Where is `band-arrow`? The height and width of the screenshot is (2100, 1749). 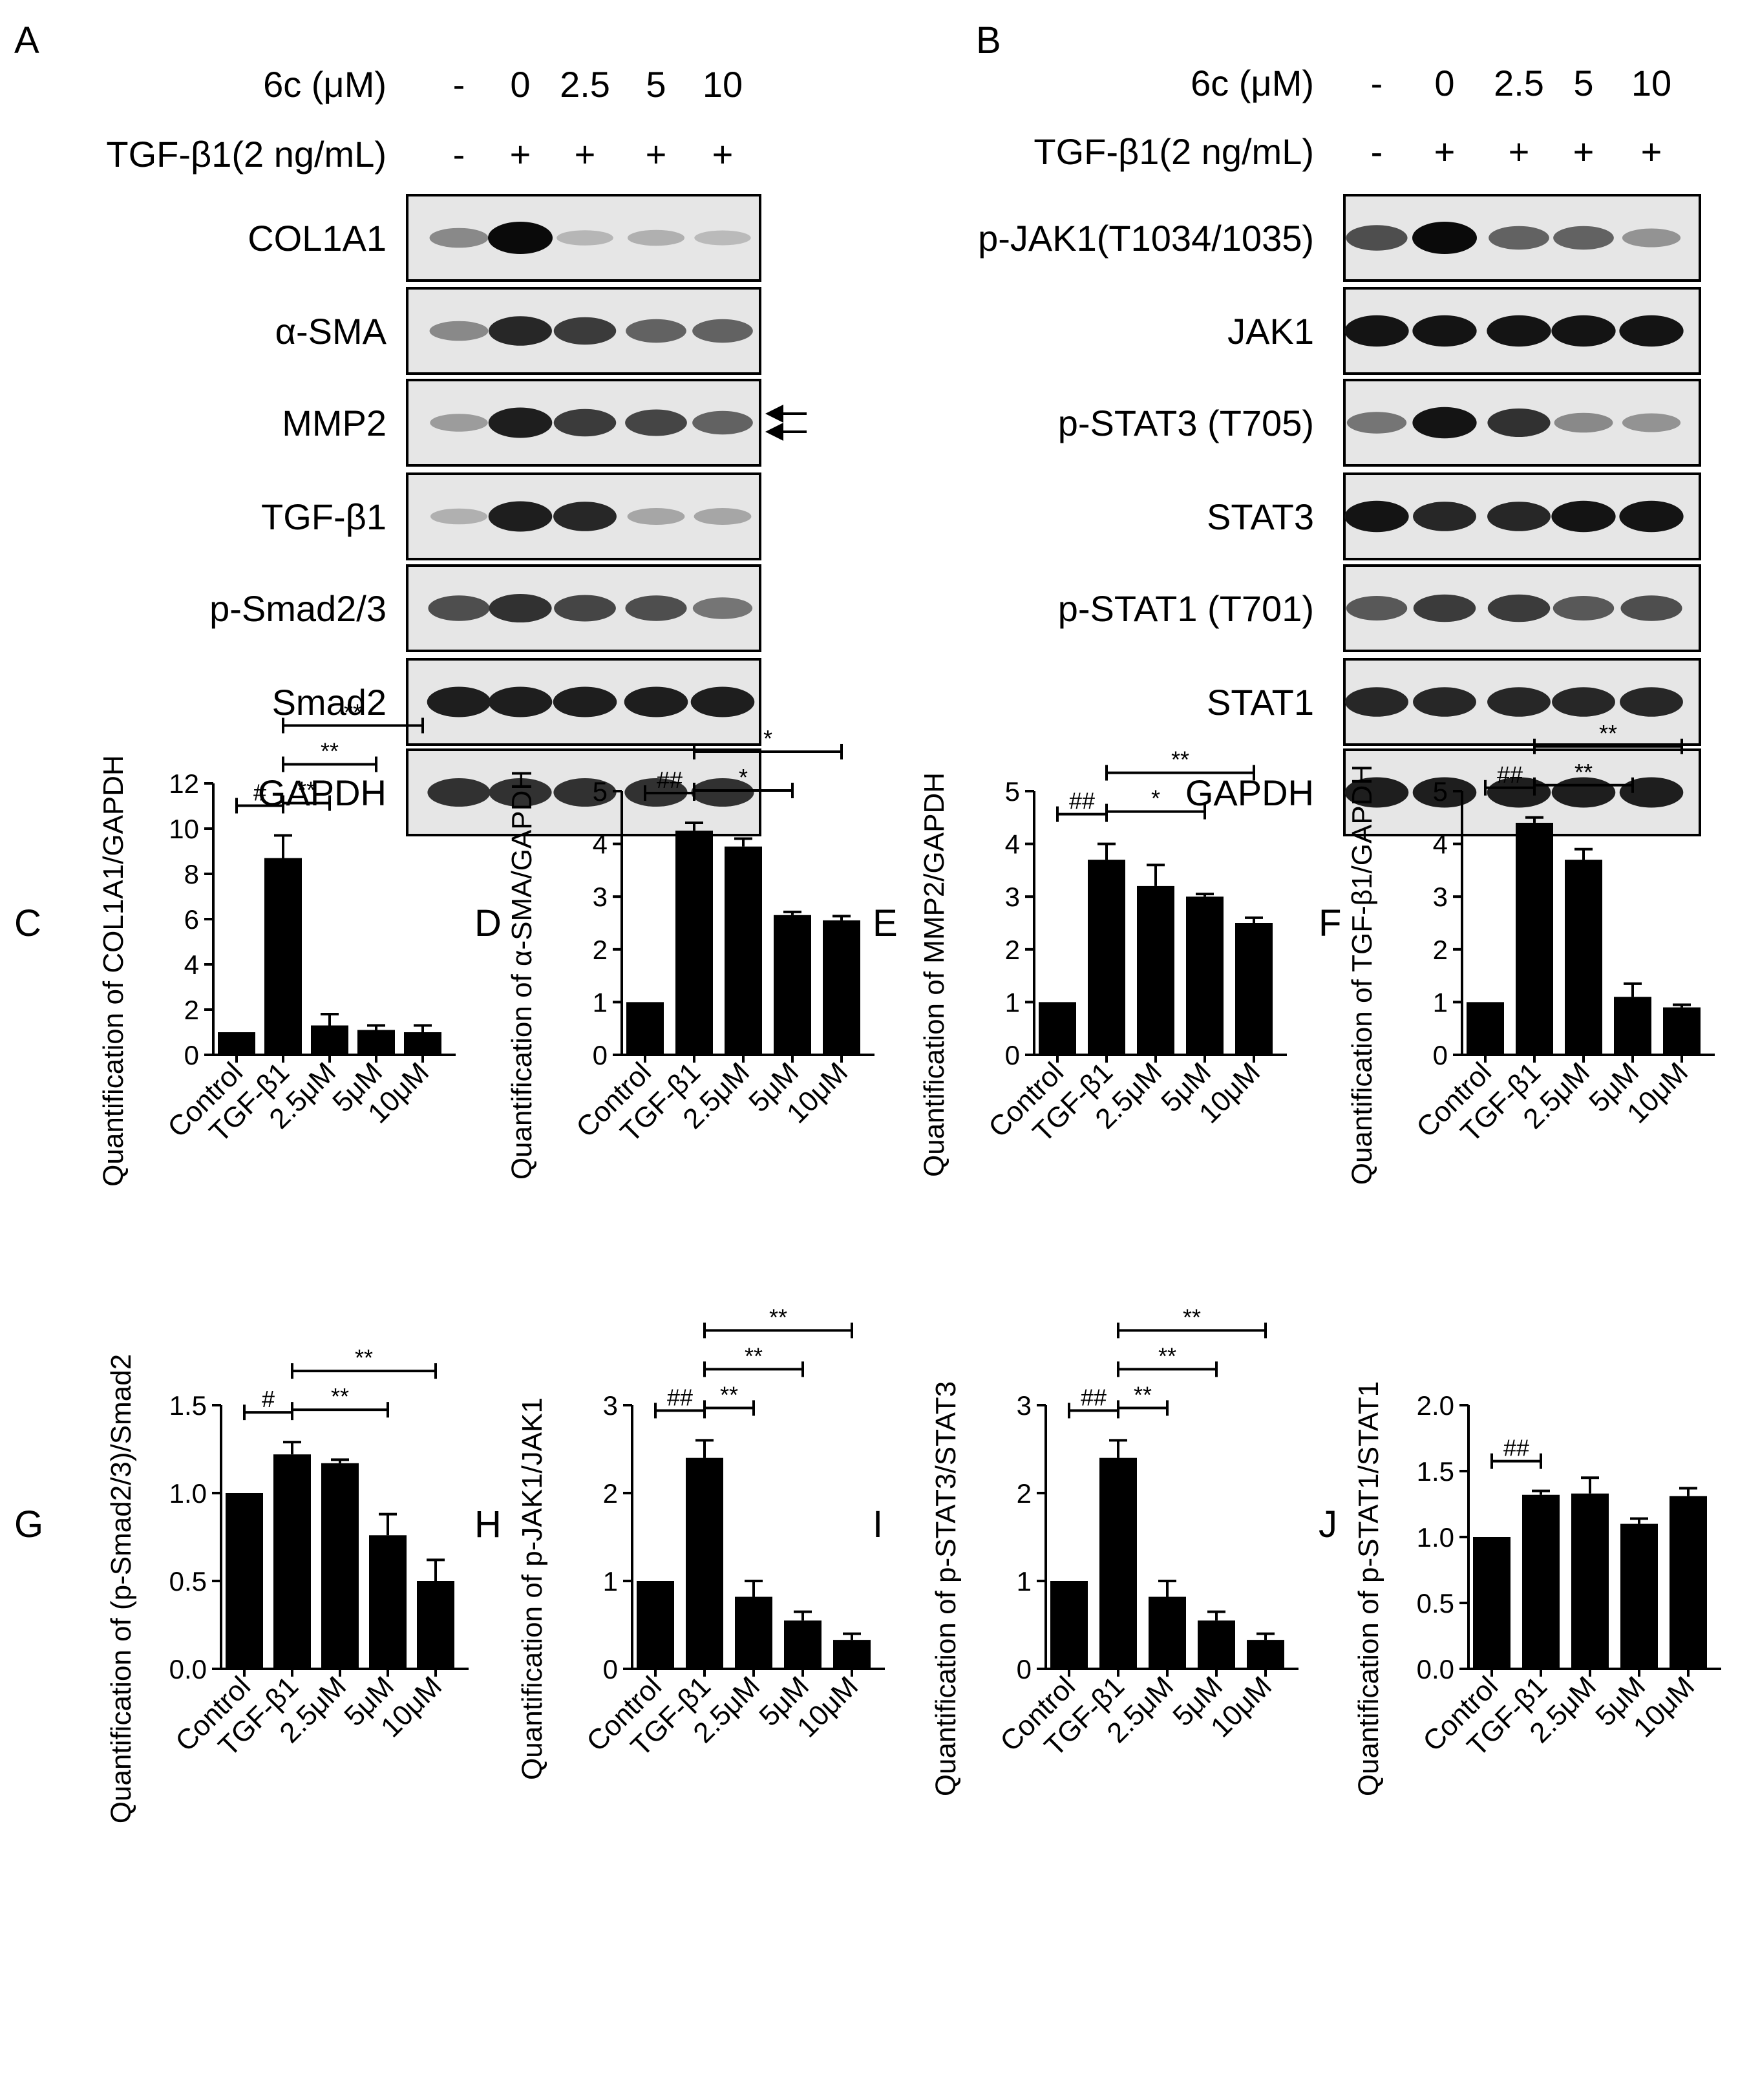
band-arrow is located at coordinates (774, 414).